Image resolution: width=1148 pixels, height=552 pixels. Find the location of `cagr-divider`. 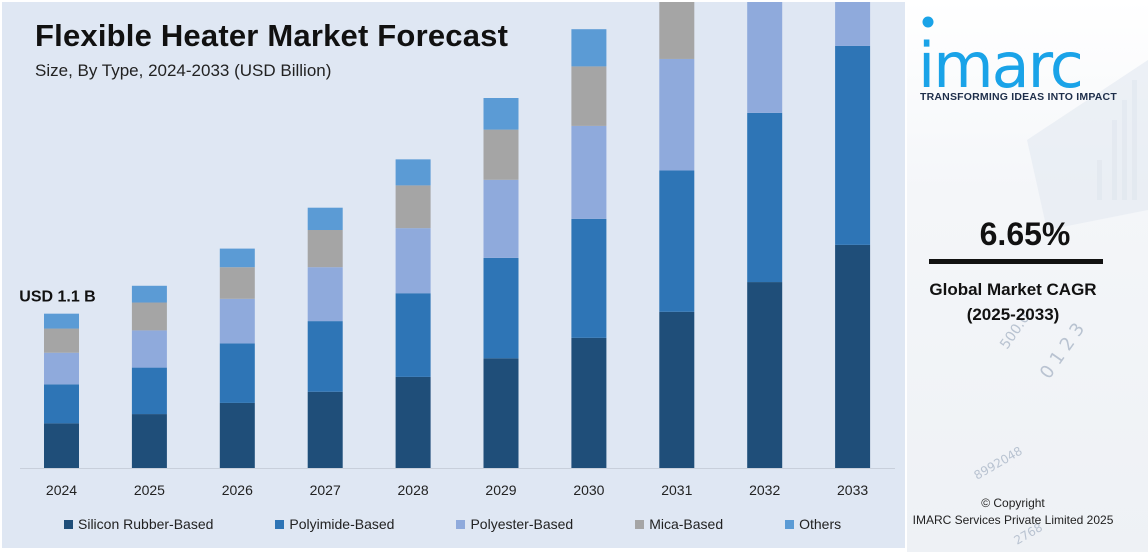

cagr-divider is located at coordinates (1016, 261).